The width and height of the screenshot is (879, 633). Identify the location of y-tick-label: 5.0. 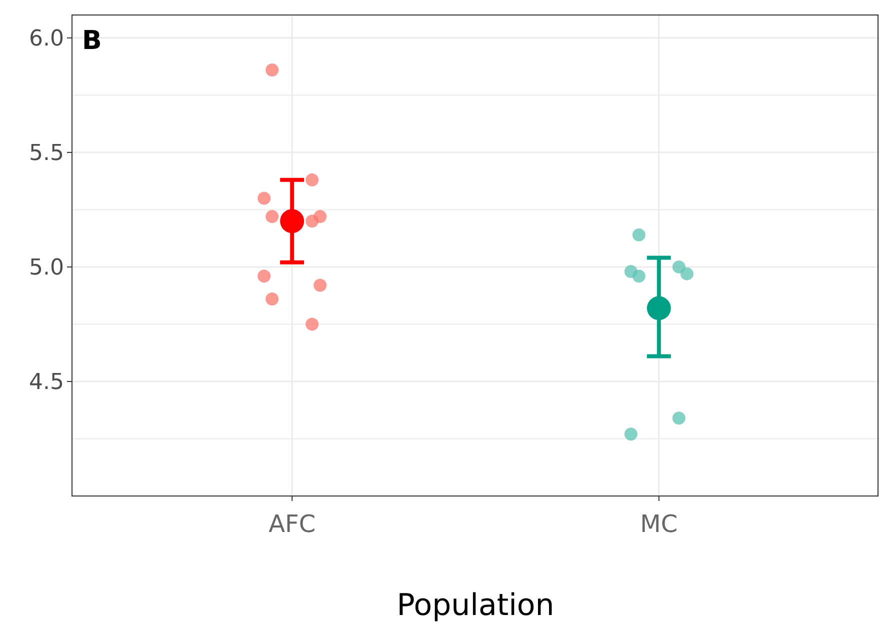
(46, 268).